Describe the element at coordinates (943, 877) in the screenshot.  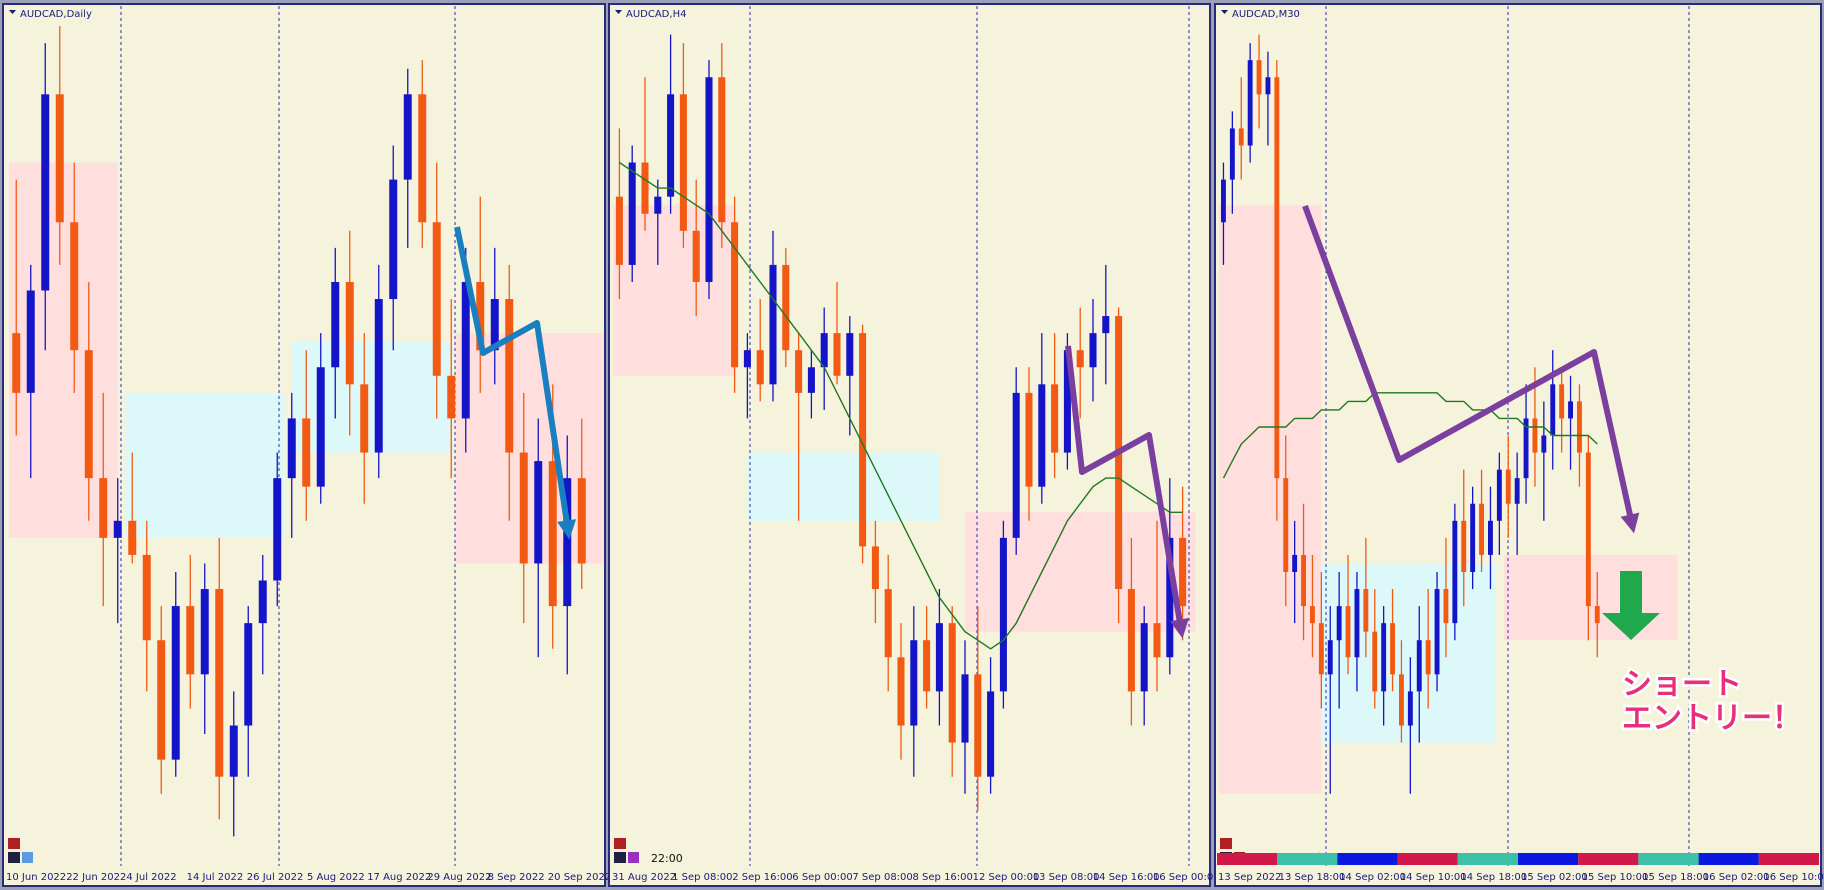
I see `x-tick-label: 8 Sep 16:00` at that location.